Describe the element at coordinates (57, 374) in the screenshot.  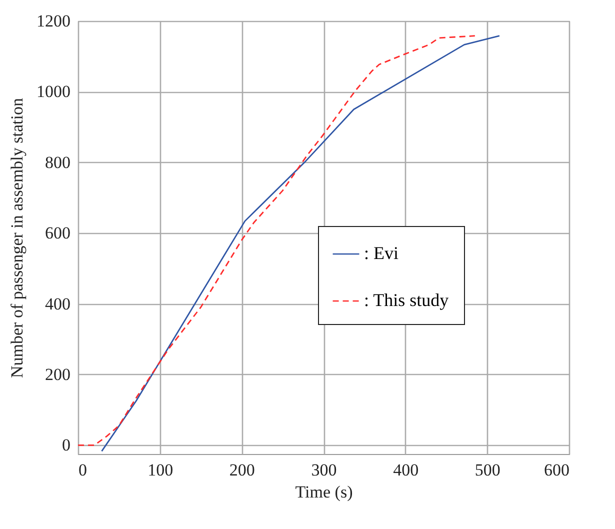
I see `y-tick-label: 200` at that location.